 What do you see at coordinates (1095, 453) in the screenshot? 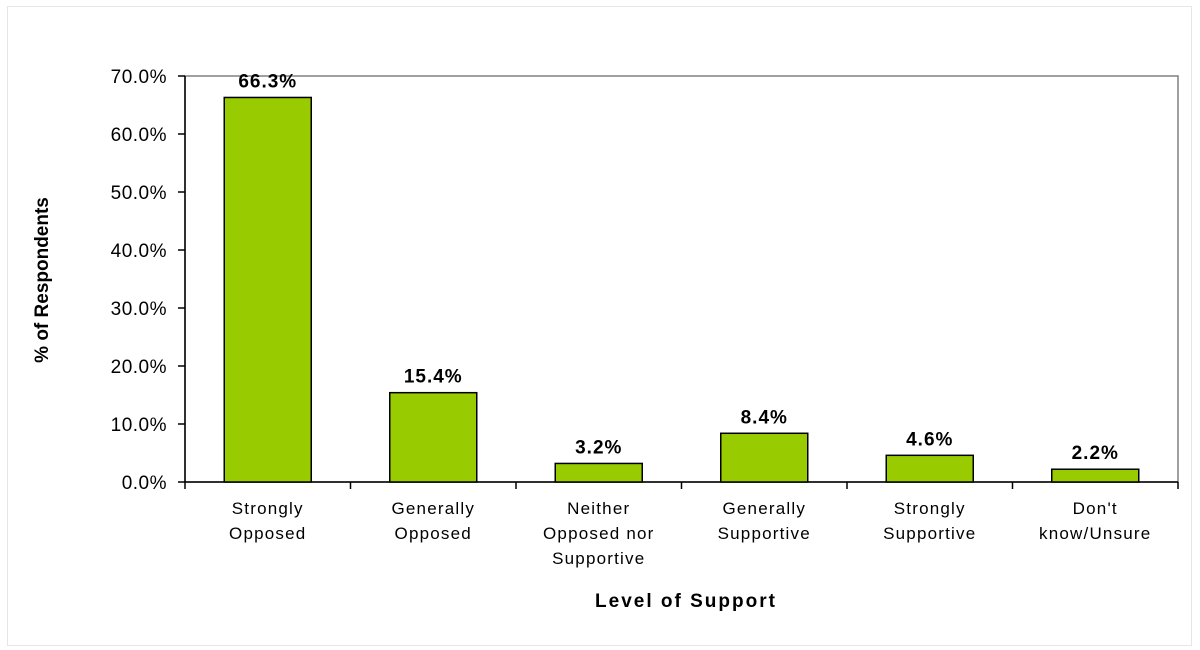
I see `data-label: 2.2%` at bounding box center [1095, 453].